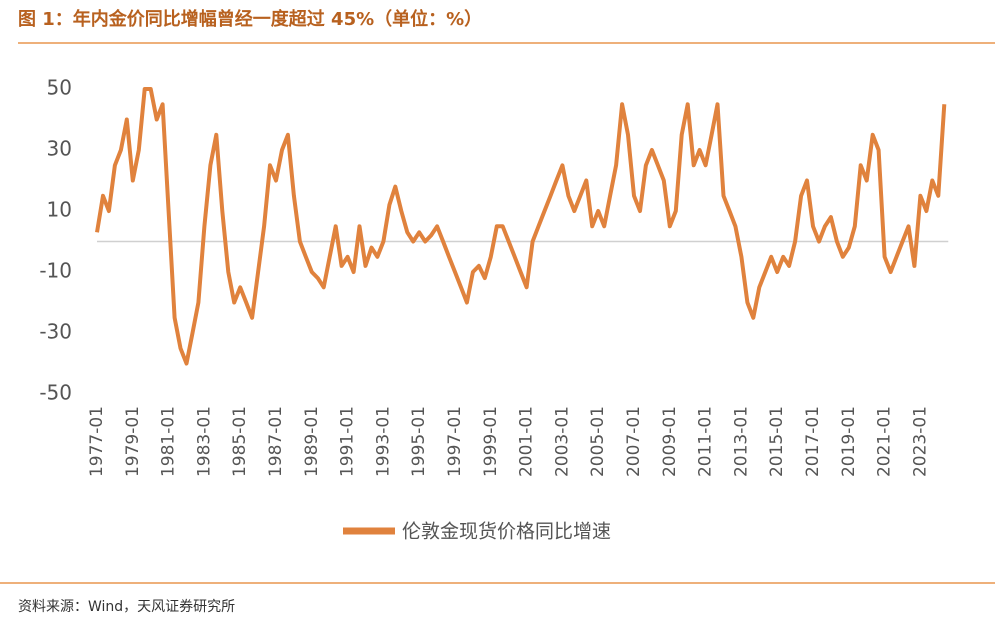 The image size is (1001, 627). Describe the element at coordinates (455, 441) in the screenshot. I see `x-tick-label: 1997-01` at that location.